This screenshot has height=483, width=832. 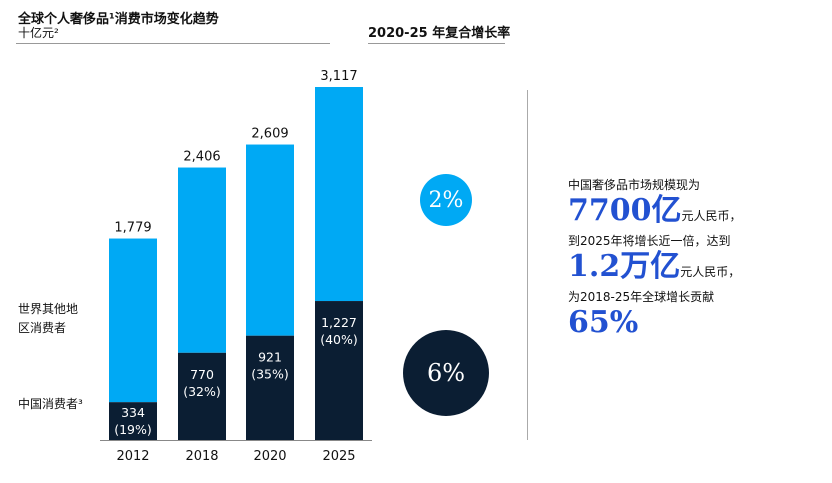 I want to click on callout-line2: 到2025年将增长近一倍，达到, so click(x=649, y=241).